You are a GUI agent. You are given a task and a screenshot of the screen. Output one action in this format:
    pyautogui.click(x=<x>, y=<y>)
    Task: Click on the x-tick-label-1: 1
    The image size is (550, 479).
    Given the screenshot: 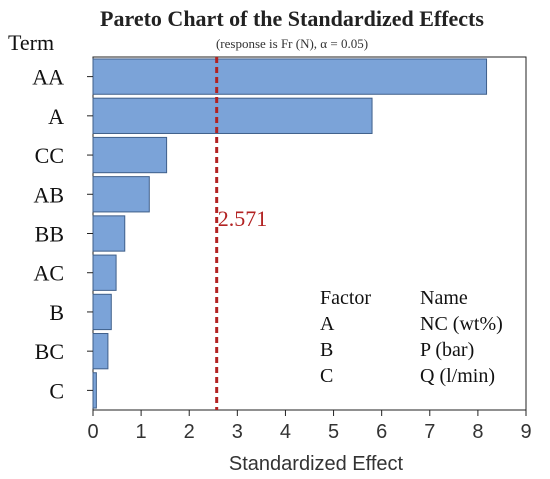 What is the action you would take?
    pyautogui.click(x=141, y=432)
    